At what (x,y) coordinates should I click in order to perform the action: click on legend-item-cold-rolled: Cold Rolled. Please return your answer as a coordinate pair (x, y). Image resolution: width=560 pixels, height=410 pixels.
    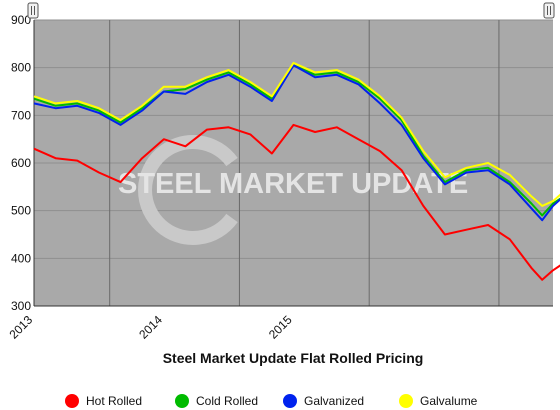
    Looking at the image, I should click on (216, 401).